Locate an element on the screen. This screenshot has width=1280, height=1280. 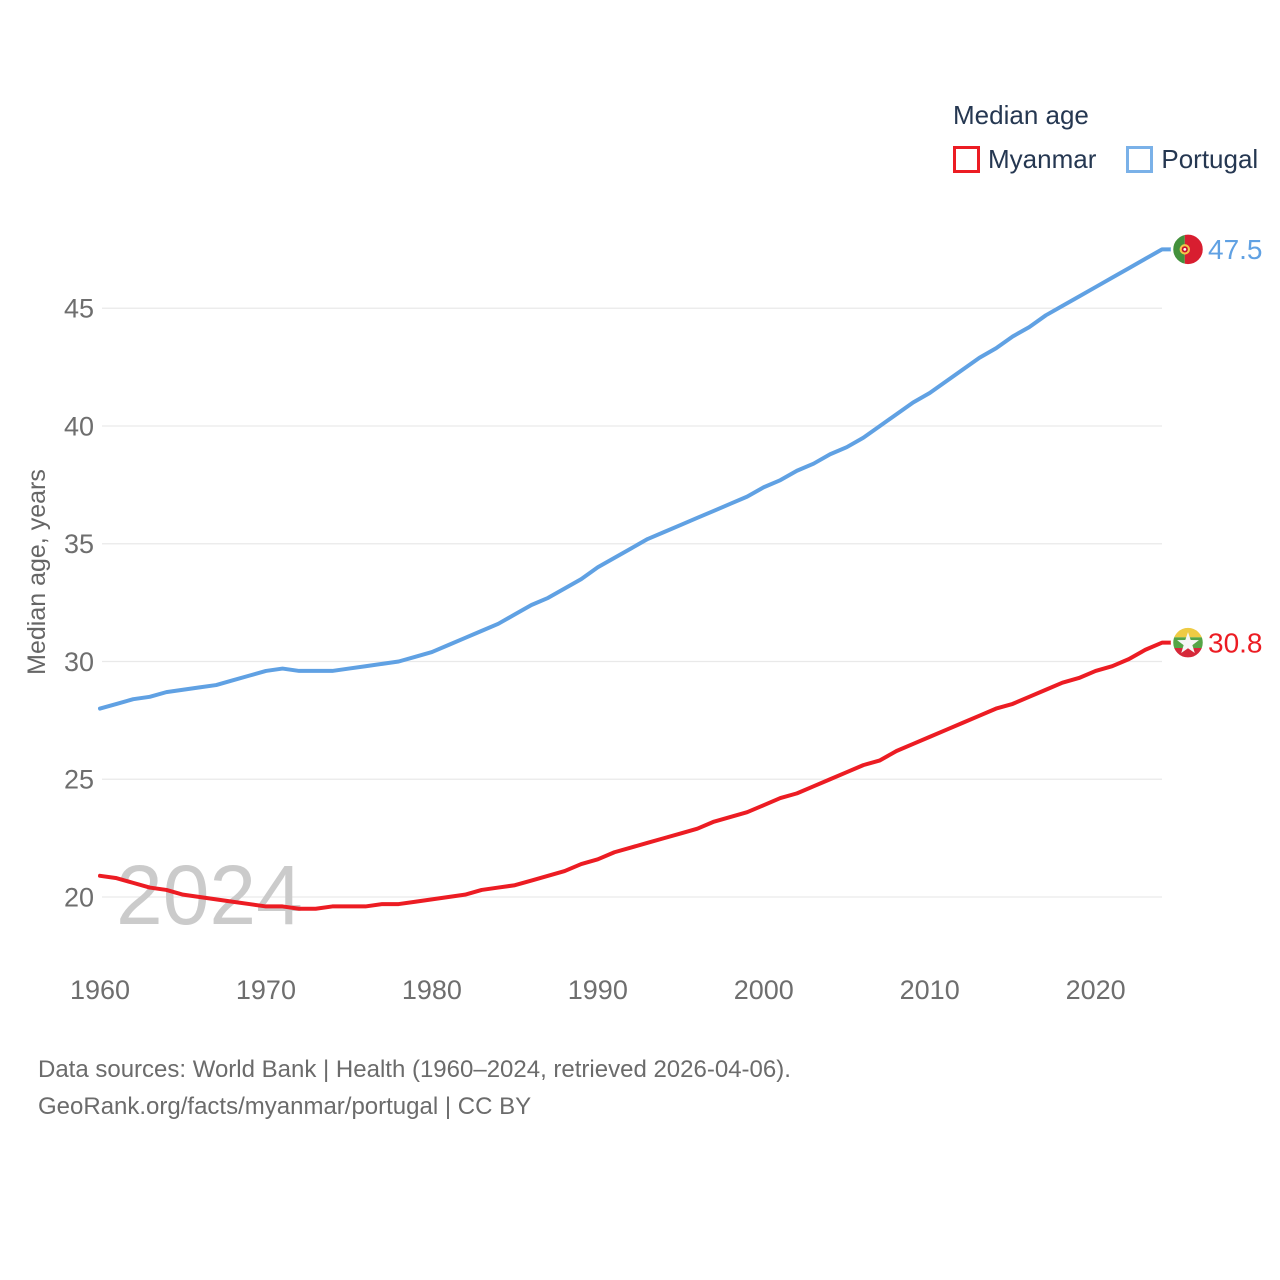
legend-title: Median age is located at coordinates (1021, 115).